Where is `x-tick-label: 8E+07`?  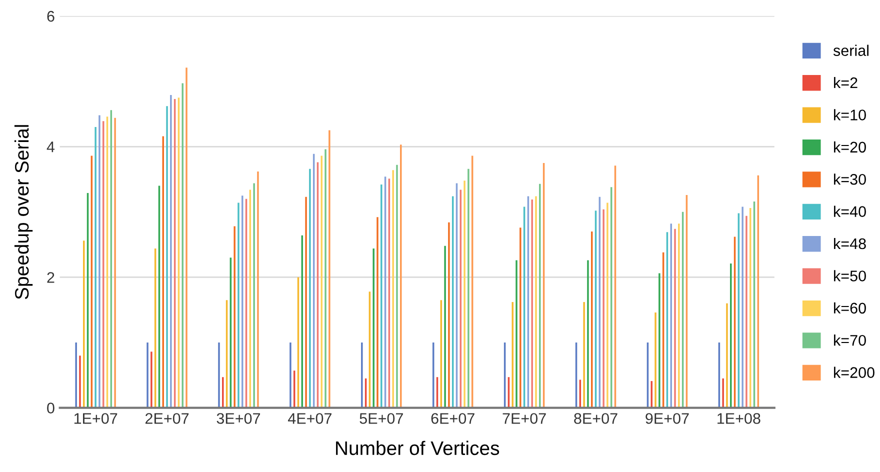
x-tick-label: 8E+07 is located at coordinates (596, 418).